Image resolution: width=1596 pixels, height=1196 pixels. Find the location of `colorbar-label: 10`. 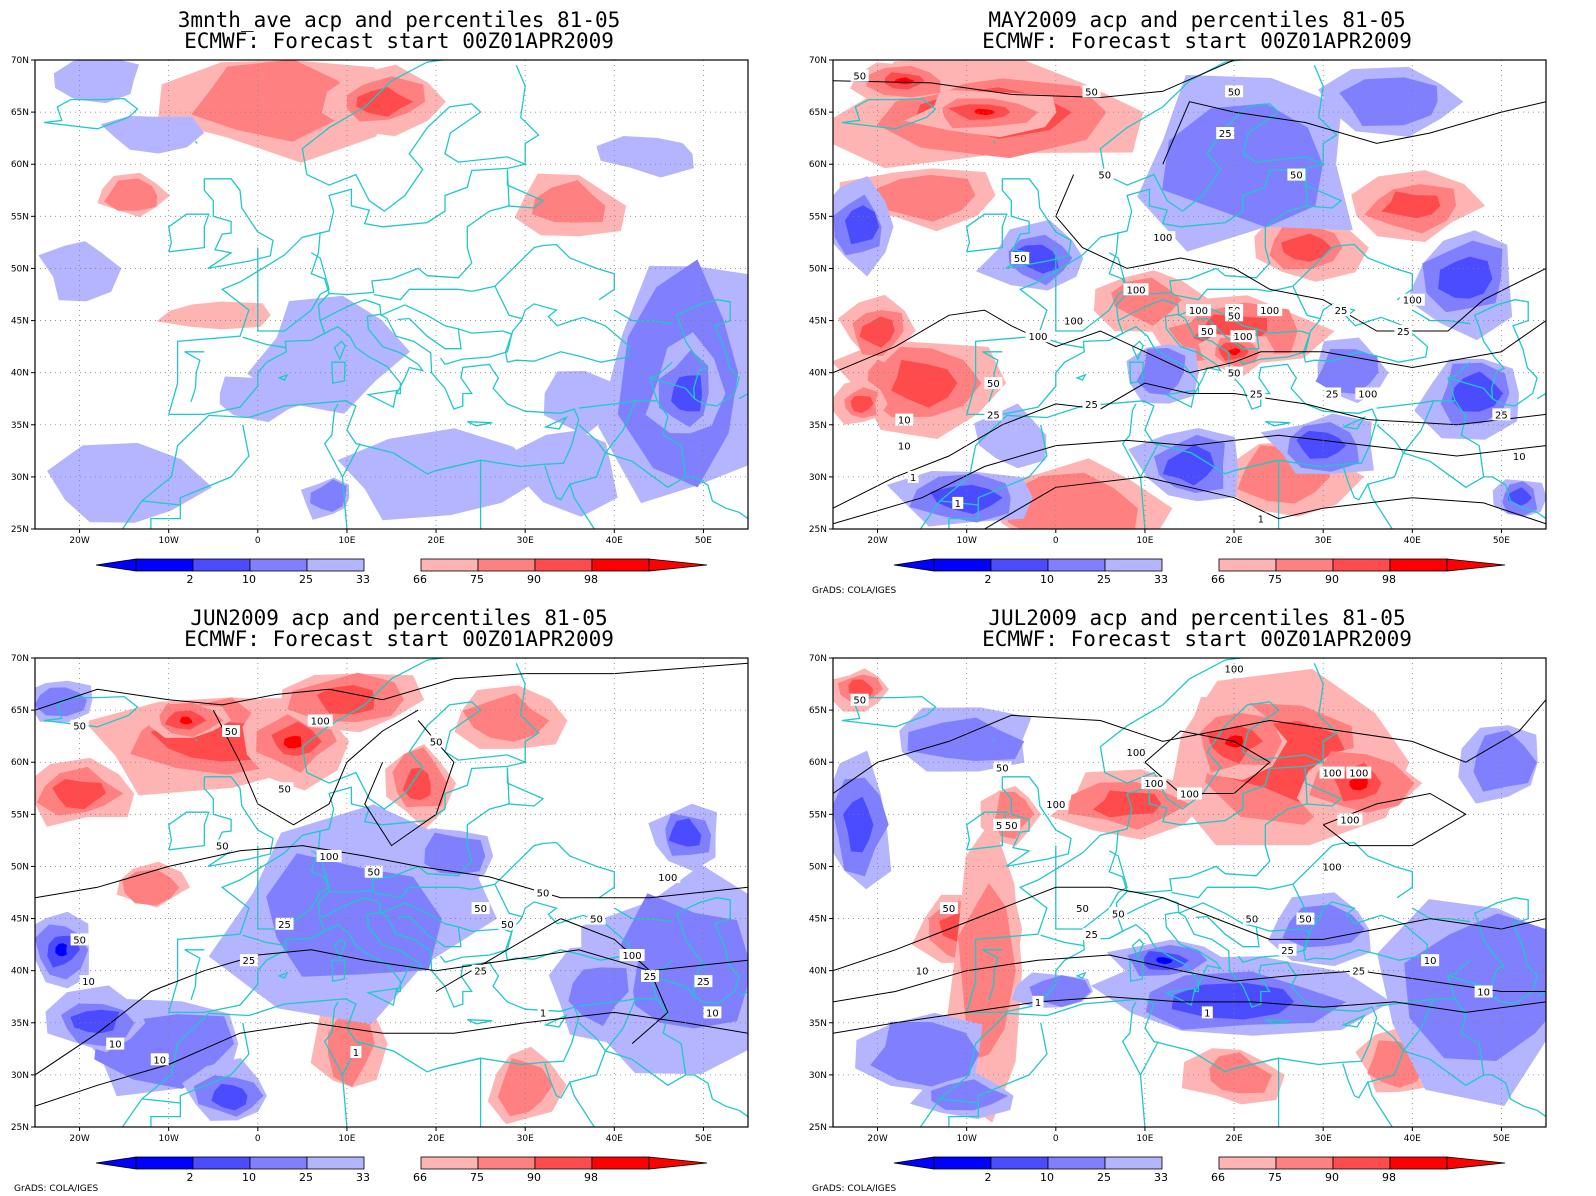

colorbar-label: 10 is located at coordinates (1047, 1177).